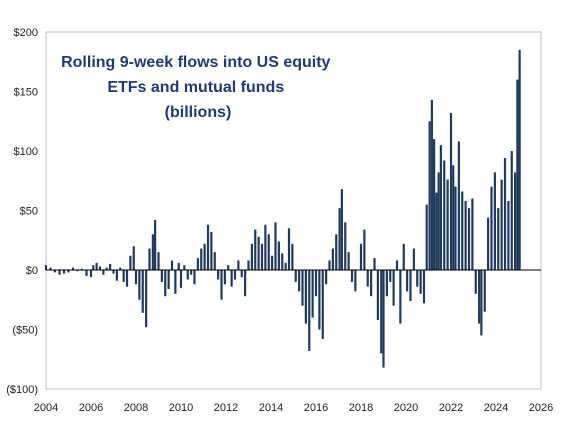  I want to click on x-tick-label: 2006, so click(91, 408).